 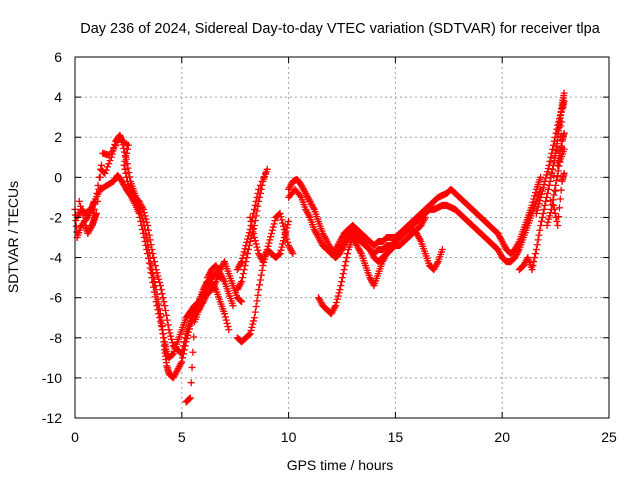 I want to click on y-tick-label: 6, so click(x=58, y=57).